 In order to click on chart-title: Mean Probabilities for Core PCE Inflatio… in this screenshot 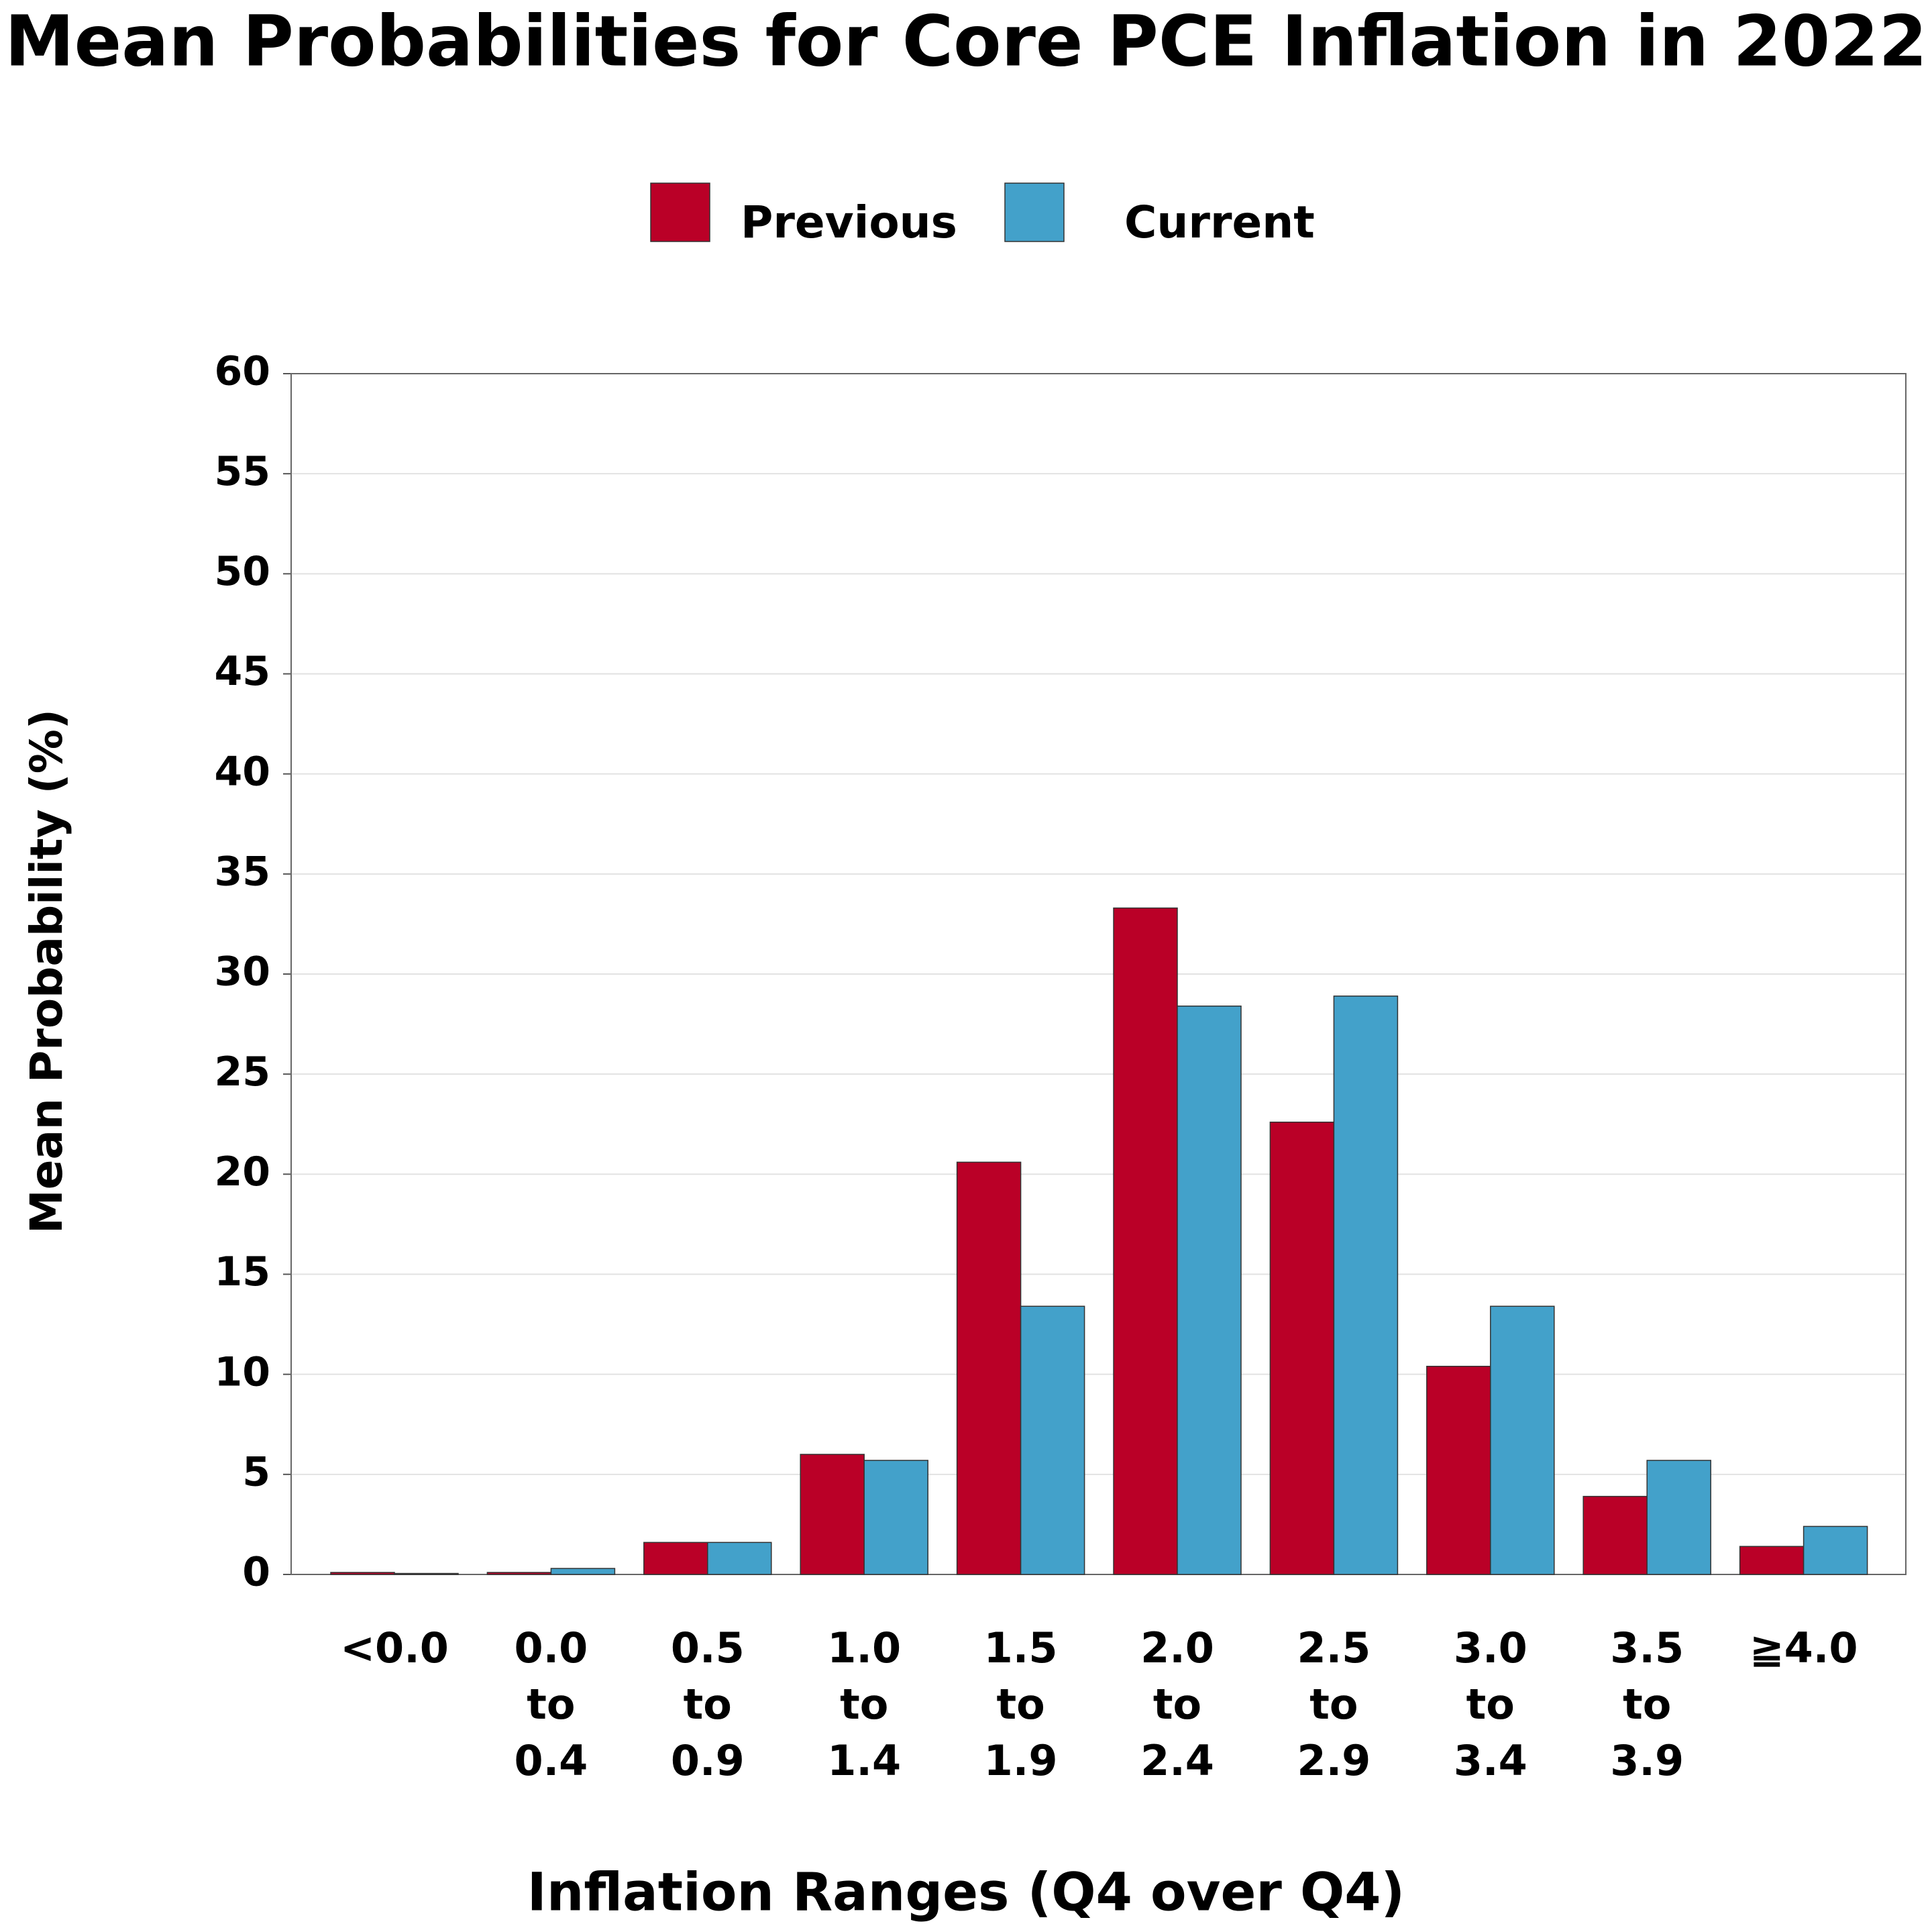, I will do `click(966, 41)`.